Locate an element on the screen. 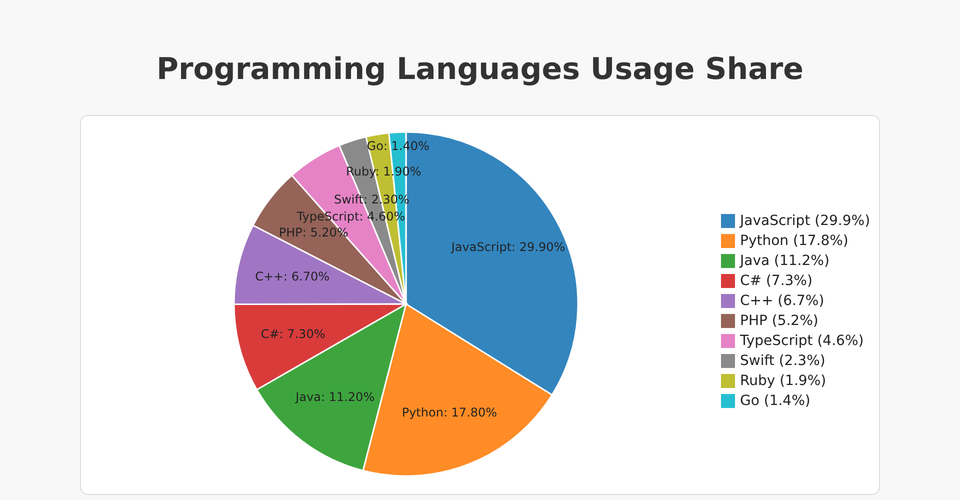 This screenshot has height=500, width=960. legend-label: PHP (5.2%) is located at coordinates (779, 321).